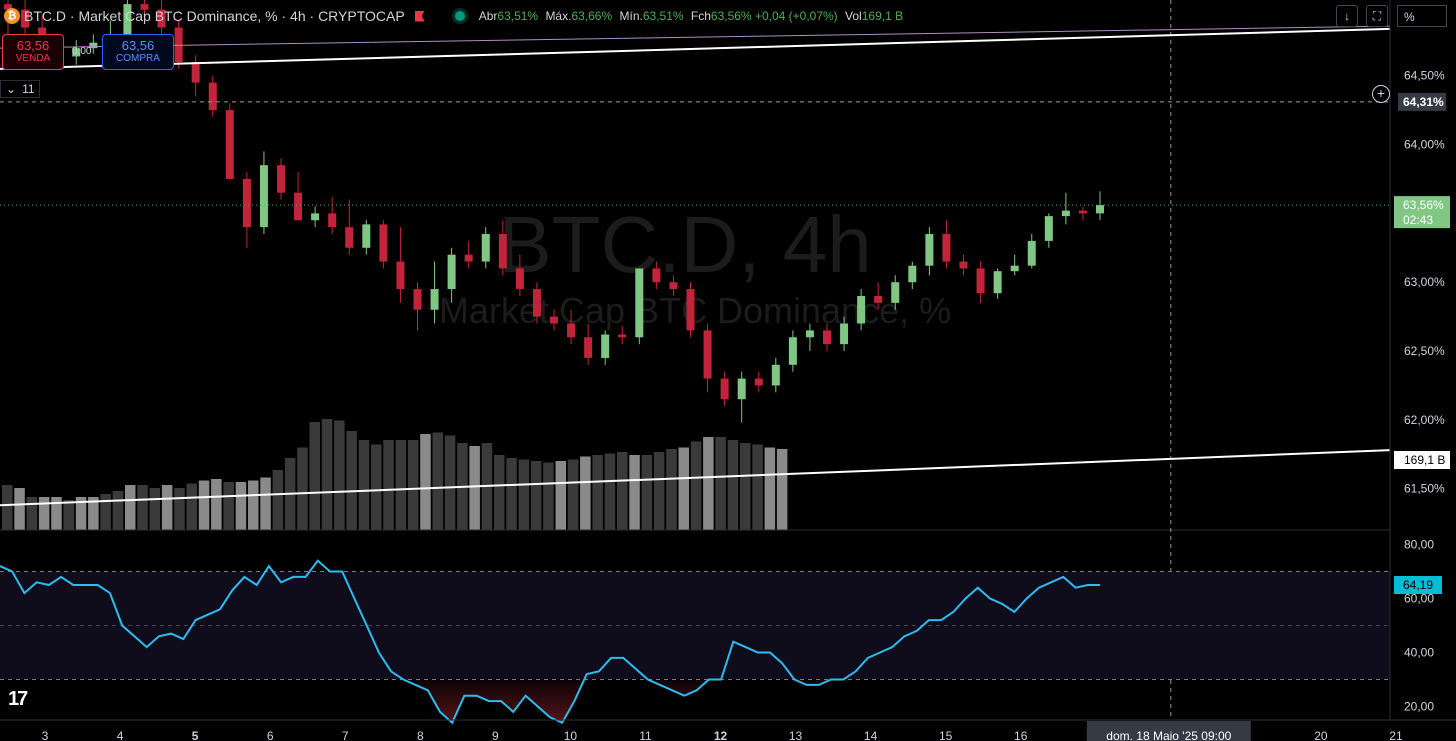  Describe the element at coordinates (1418, 585) in the screenshot. I see `rsi-value-label: 64,19` at that location.